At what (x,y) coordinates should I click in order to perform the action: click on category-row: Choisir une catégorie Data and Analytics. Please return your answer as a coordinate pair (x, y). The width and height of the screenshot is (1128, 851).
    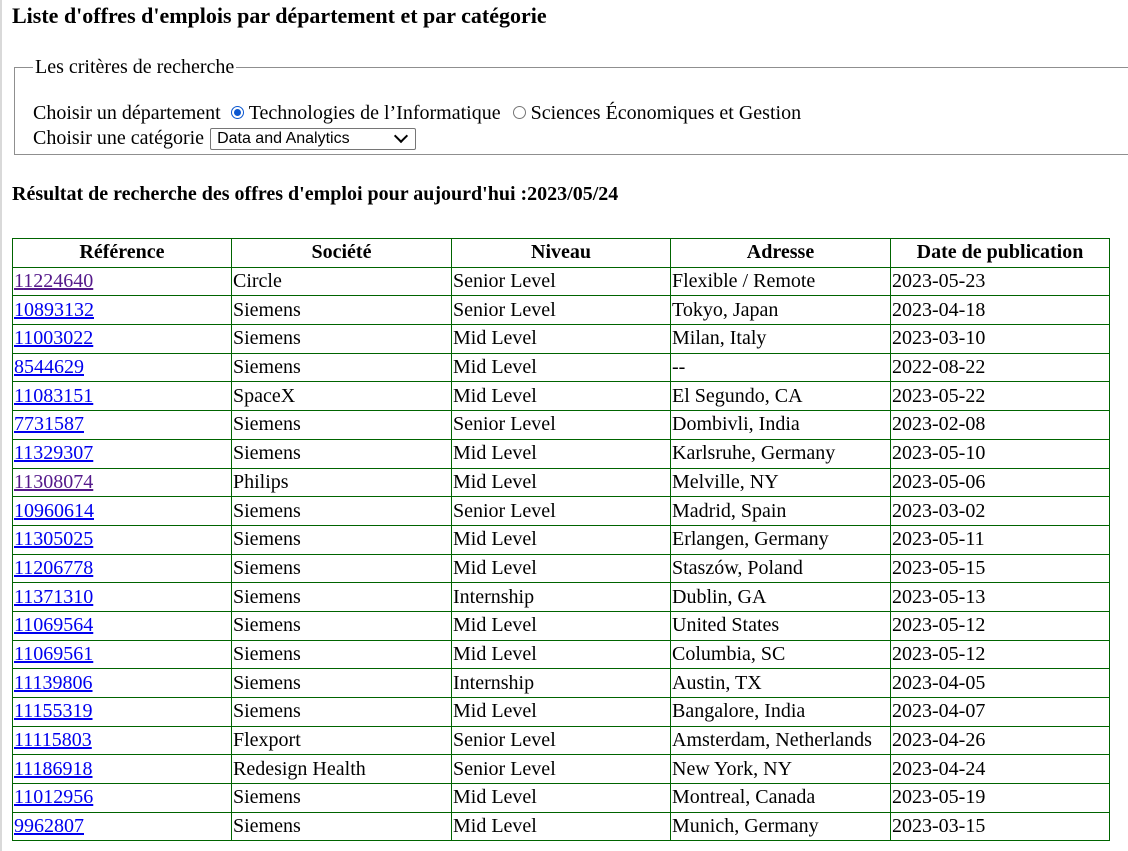
    Looking at the image, I should click on (225, 138).